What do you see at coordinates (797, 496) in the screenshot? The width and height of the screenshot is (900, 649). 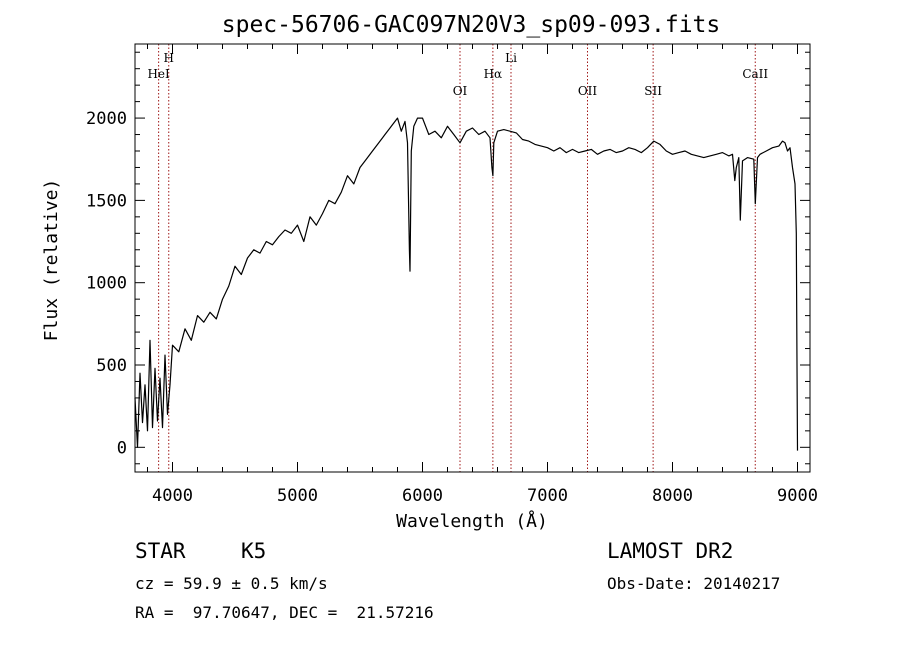 I see `x-tick-label: 9000` at bounding box center [797, 496].